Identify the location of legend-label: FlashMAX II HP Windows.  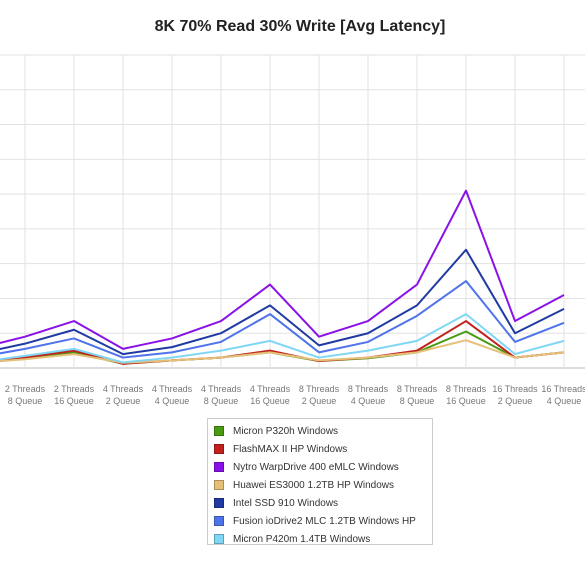
(290, 449).